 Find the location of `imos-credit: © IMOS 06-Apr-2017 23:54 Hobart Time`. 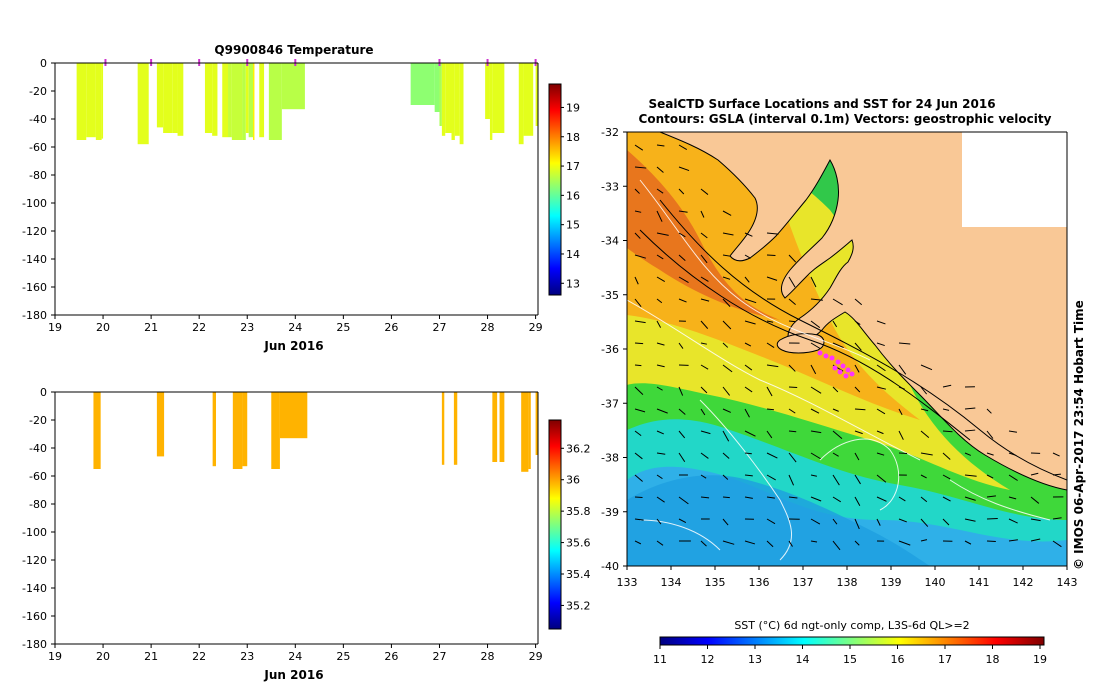

imos-credit: © IMOS 06-Apr-2017 23:54 Hobart Time is located at coordinates (1079, 435).